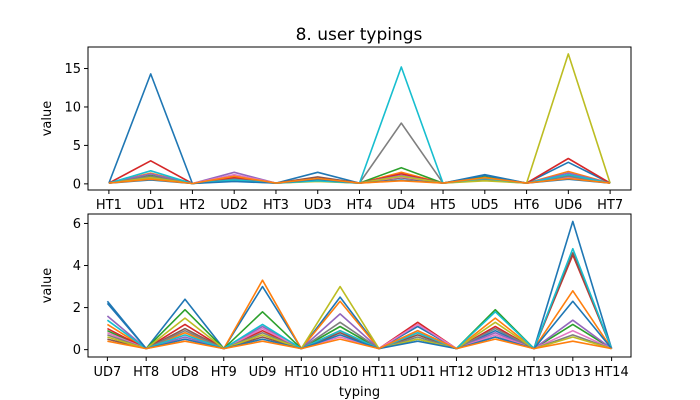 The height and width of the screenshot is (400, 700). I want to click on y-tick-label: 10, so click(72, 107).